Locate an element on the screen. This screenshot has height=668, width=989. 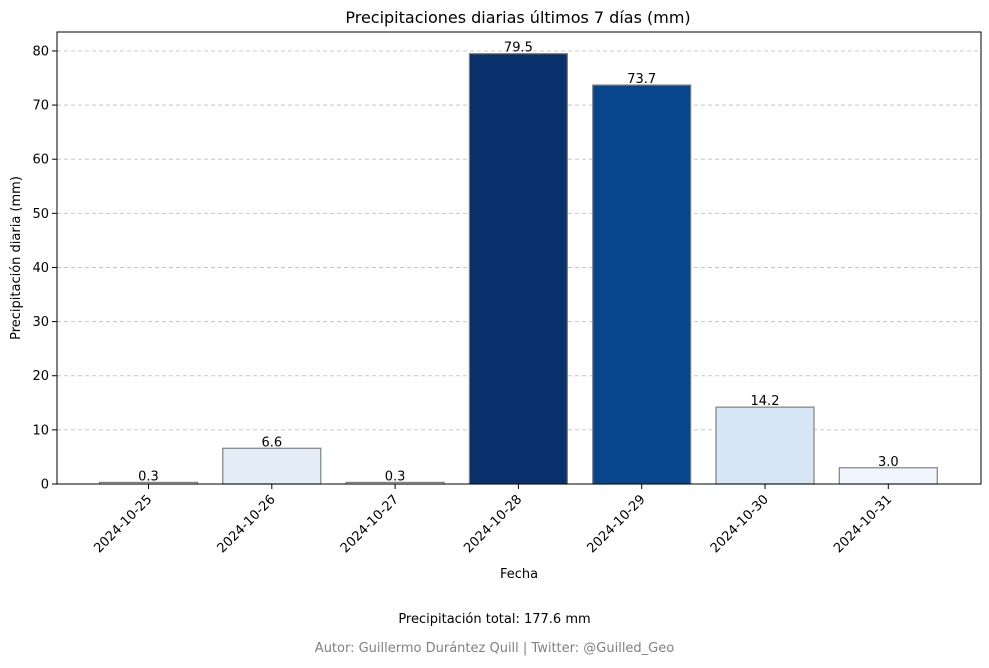
y-tick-label: 70 is located at coordinates (40, 106).